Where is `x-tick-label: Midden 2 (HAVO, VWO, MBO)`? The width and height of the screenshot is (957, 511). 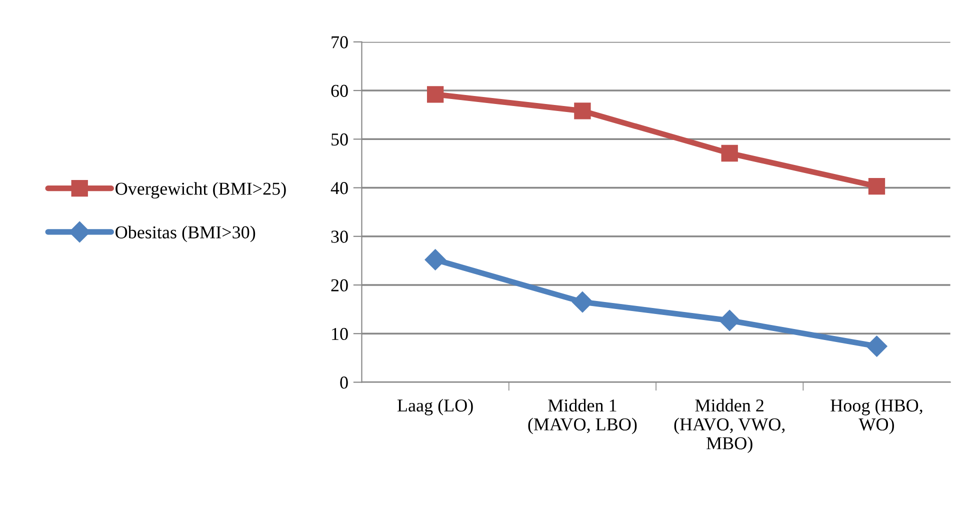
x-tick-label: Midden 2 (HAVO, VWO, MBO) is located at coordinates (729, 426).